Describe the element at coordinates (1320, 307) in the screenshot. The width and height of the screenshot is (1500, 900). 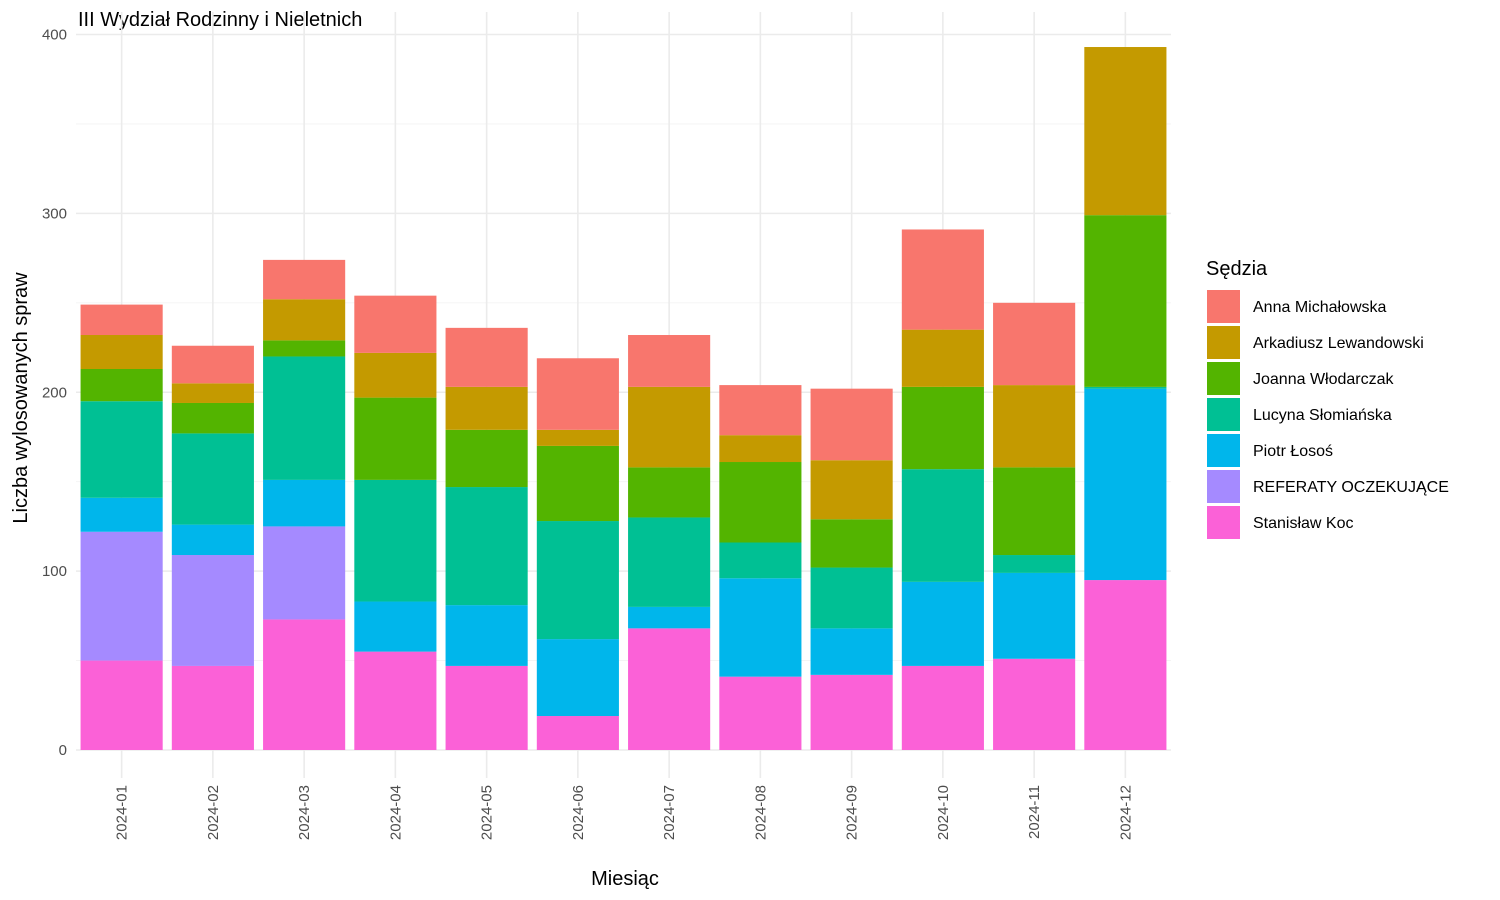
I see `legend-label: Anna Michałowska` at that location.